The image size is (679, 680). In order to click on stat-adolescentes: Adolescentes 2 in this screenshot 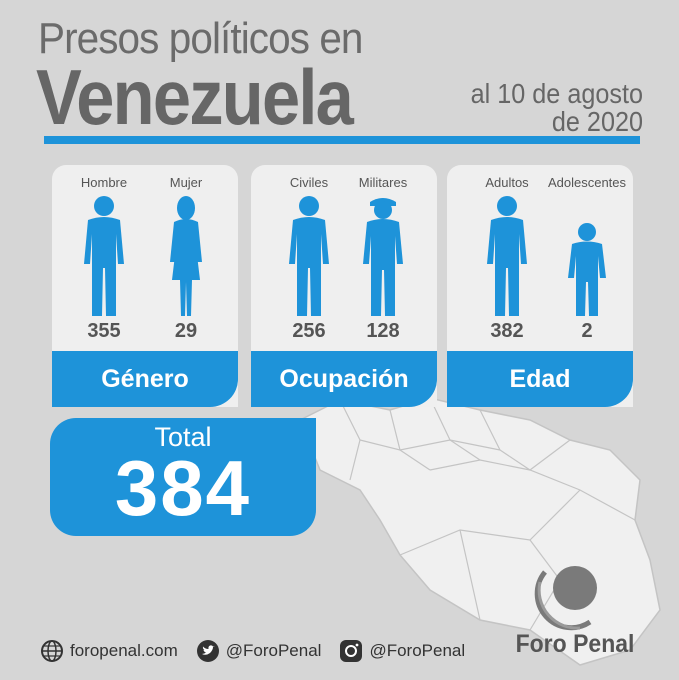, I will do `click(587, 254)`.